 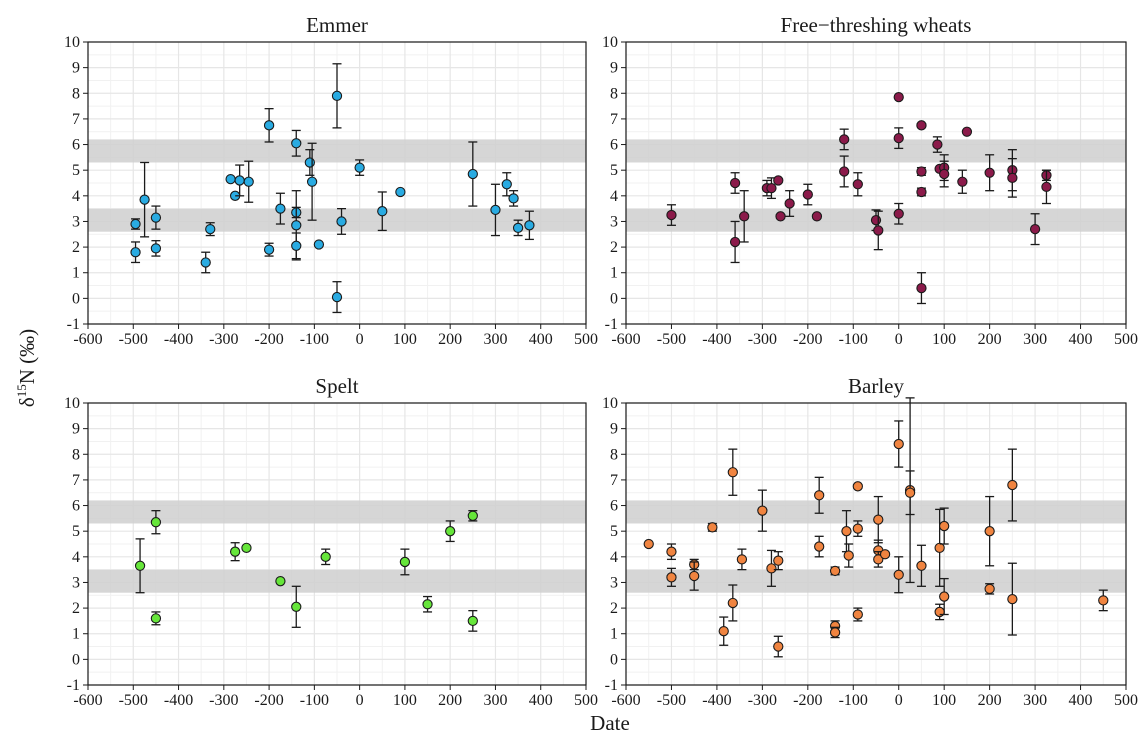 What do you see at coordinates (876, 25) in the screenshot?
I see `panel-title: Free−threshing wheats` at bounding box center [876, 25].